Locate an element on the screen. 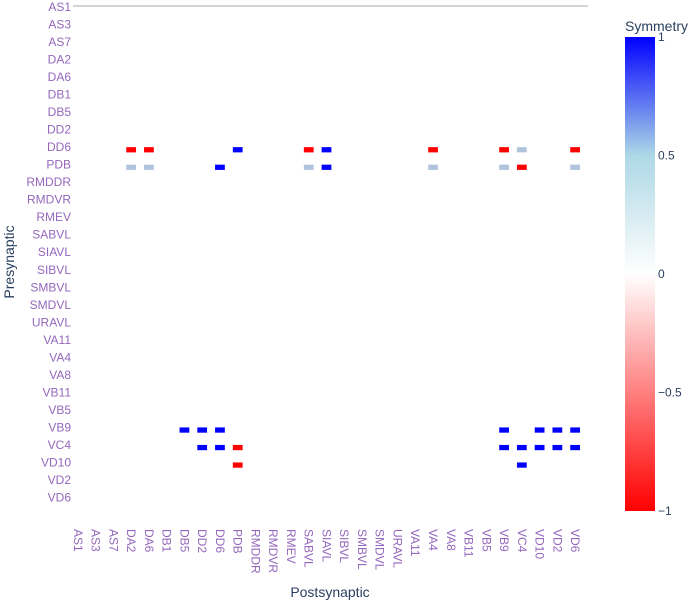 This screenshot has height=600, width=700. y-tick-label: VD2 is located at coordinates (60, 480).